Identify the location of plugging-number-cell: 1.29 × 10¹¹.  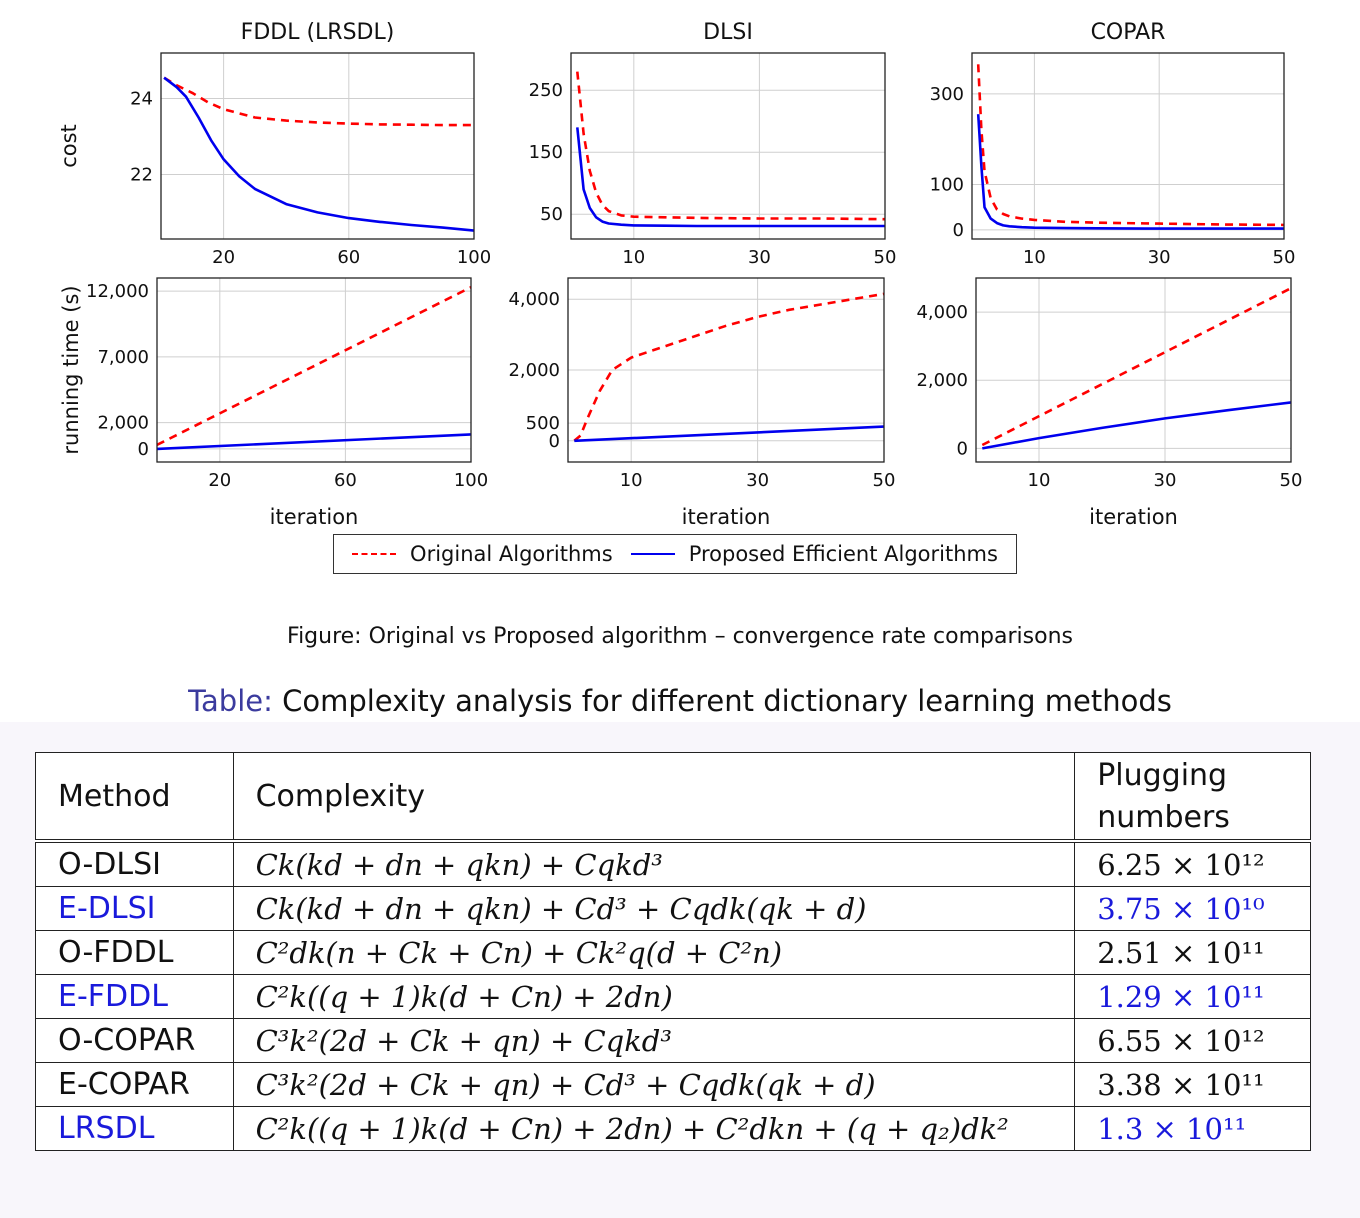
(1192, 996).